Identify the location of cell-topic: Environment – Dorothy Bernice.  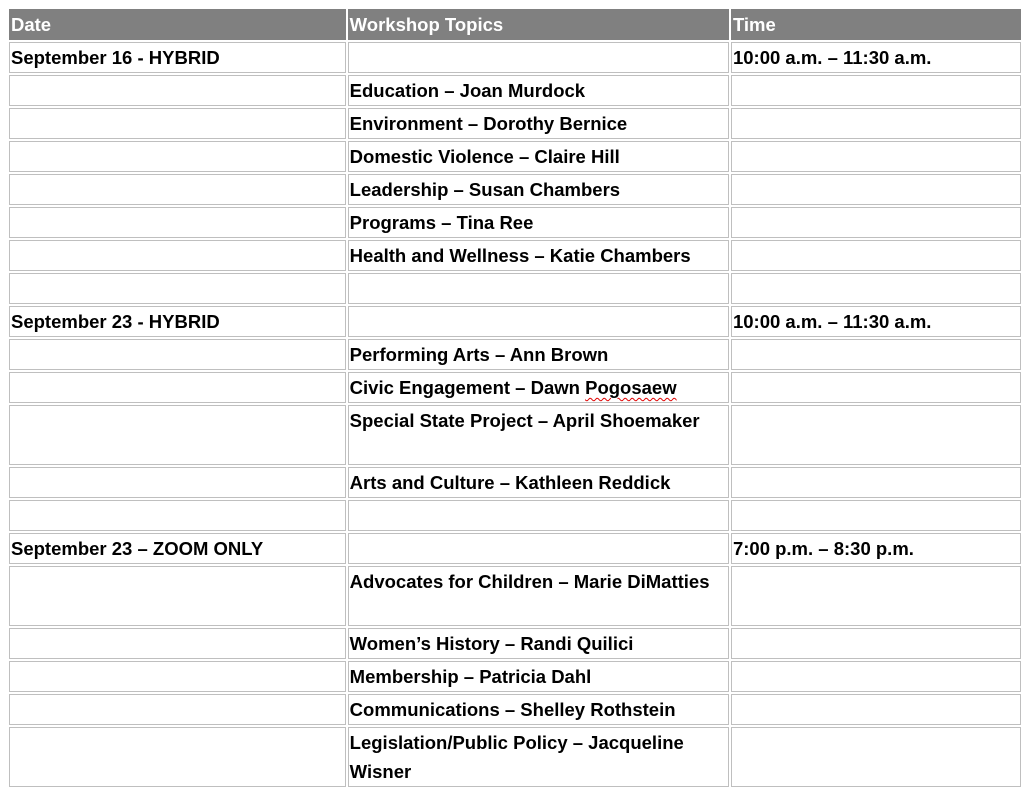
(538, 123).